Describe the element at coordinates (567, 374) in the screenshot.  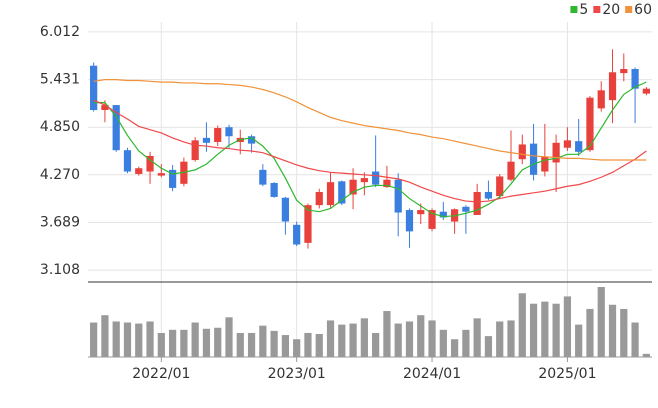
I see `x-tick-label: 2025/01` at that location.